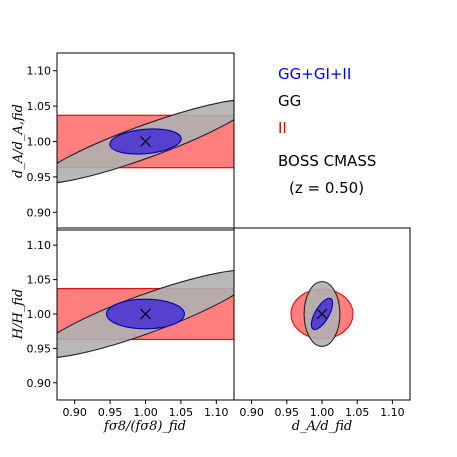 This screenshot has height=457, width=457. What do you see at coordinates (314, 74) in the screenshot?
I see `legend-entry-gg-gi-ii: GG+GI+II` at bounding box center [314, 74].